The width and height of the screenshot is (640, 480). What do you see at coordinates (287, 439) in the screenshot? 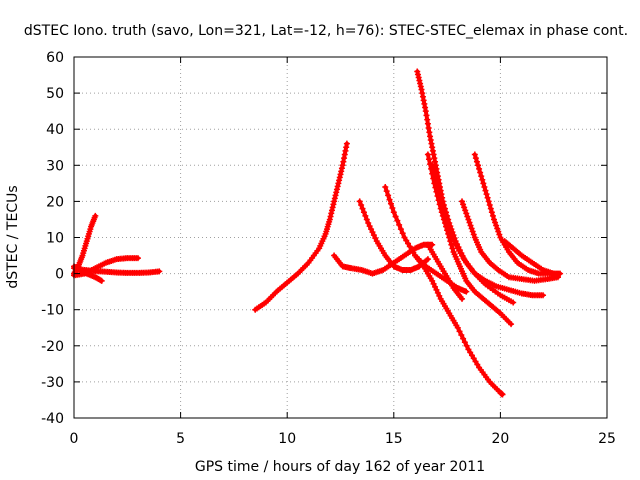
I see `x-tick-label: 10` at bounding box center [287, 439].